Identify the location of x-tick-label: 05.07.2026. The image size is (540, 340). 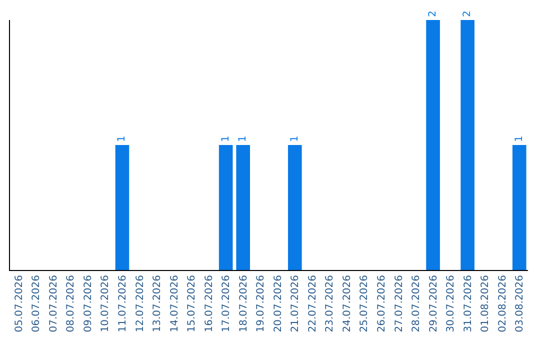
(19, 303).